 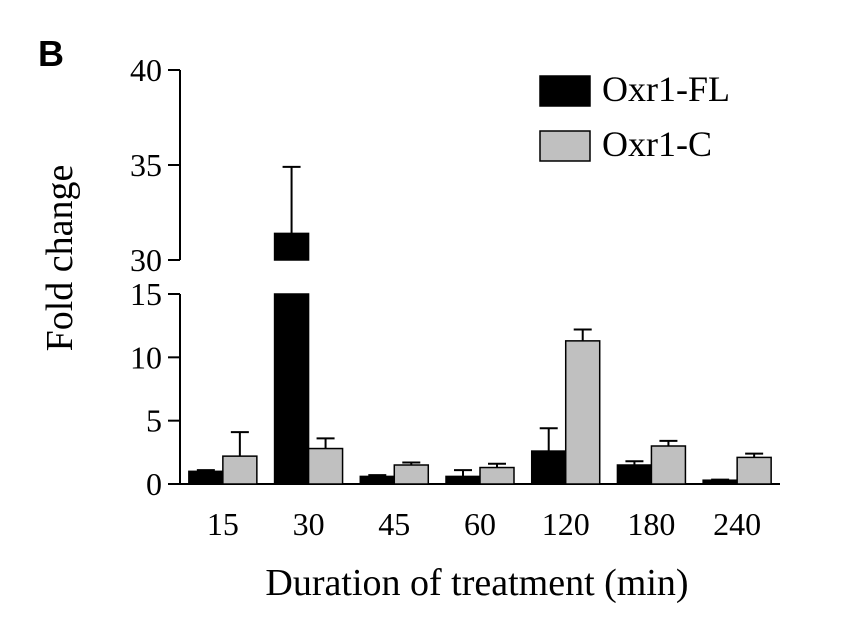 What do you see at coordinates (394, 524) in the screenshot?
I see `x-tick-label: 45` at bounding box center [394, 524].